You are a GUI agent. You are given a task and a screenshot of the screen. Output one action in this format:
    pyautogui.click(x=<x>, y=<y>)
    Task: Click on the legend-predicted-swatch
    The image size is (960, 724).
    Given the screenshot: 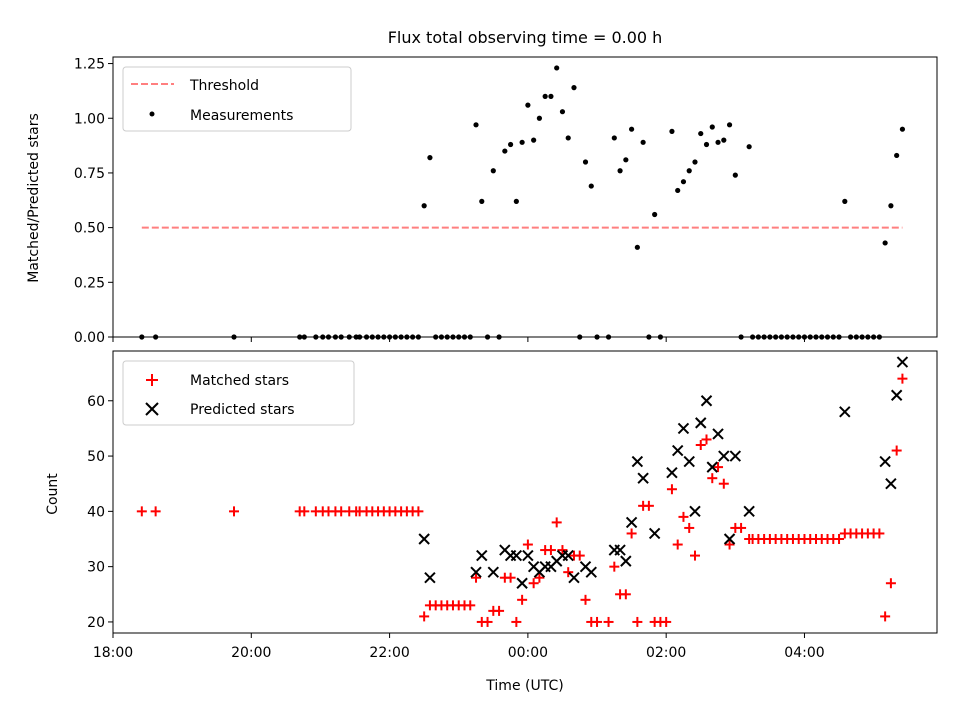 What is the action you would take?
    pyautogui.click(x=152, y=409)
    